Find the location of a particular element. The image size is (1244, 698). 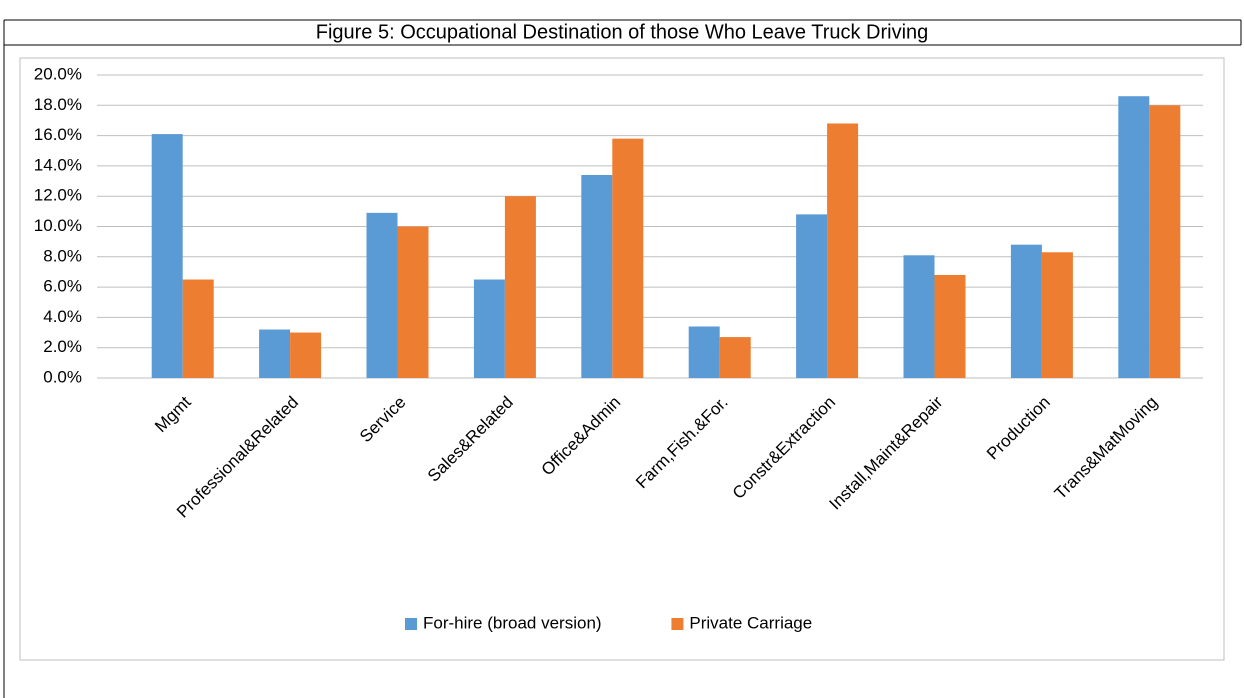

y-tick-label: 12.0% is located at coordinates (58, 195).